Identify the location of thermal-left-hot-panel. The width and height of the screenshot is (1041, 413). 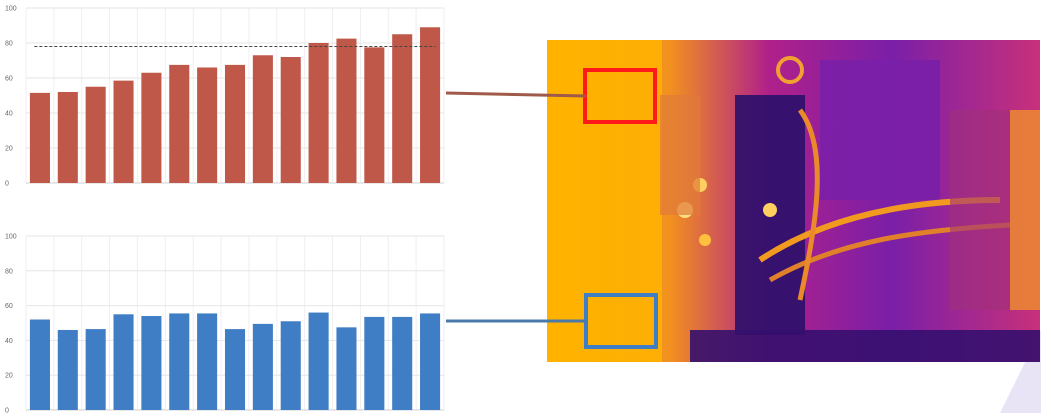
(604, 201).